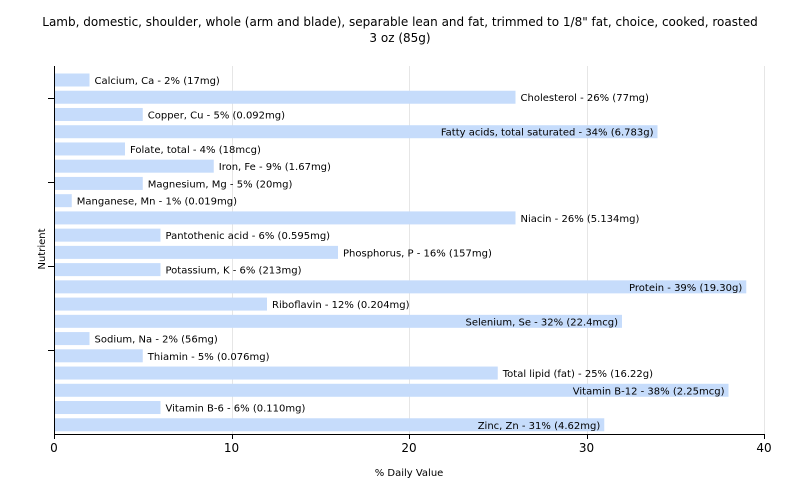 This screenshot has height=500, width=800. What do you see at coordinates (231, 448) in the screenshot?
I see `x-tick-label: 10` at bounding box center [231, 448].